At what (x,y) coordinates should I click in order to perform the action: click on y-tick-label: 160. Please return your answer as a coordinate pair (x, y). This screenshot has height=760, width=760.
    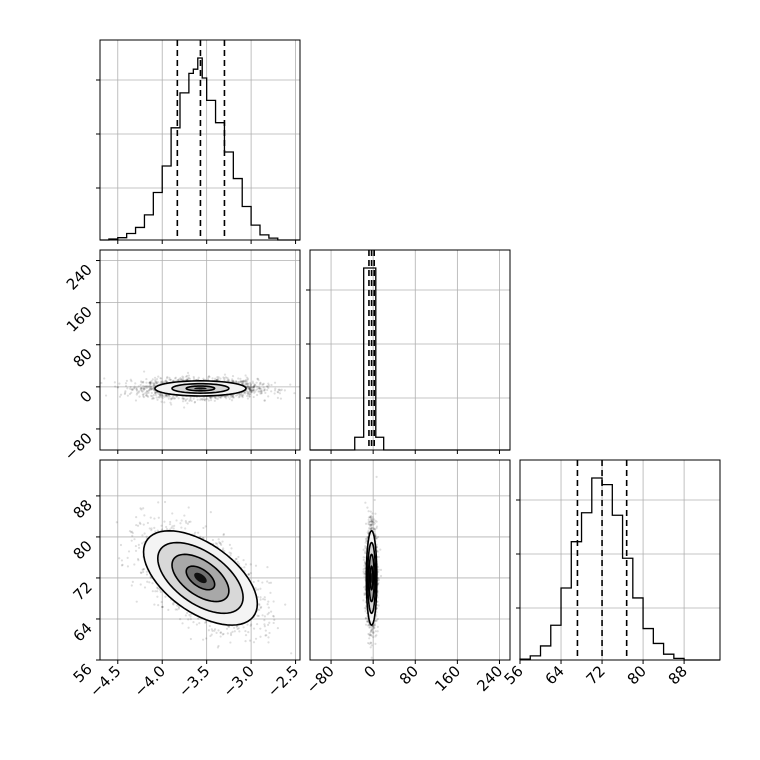
    Looking at the image, I should click on (79, 319).